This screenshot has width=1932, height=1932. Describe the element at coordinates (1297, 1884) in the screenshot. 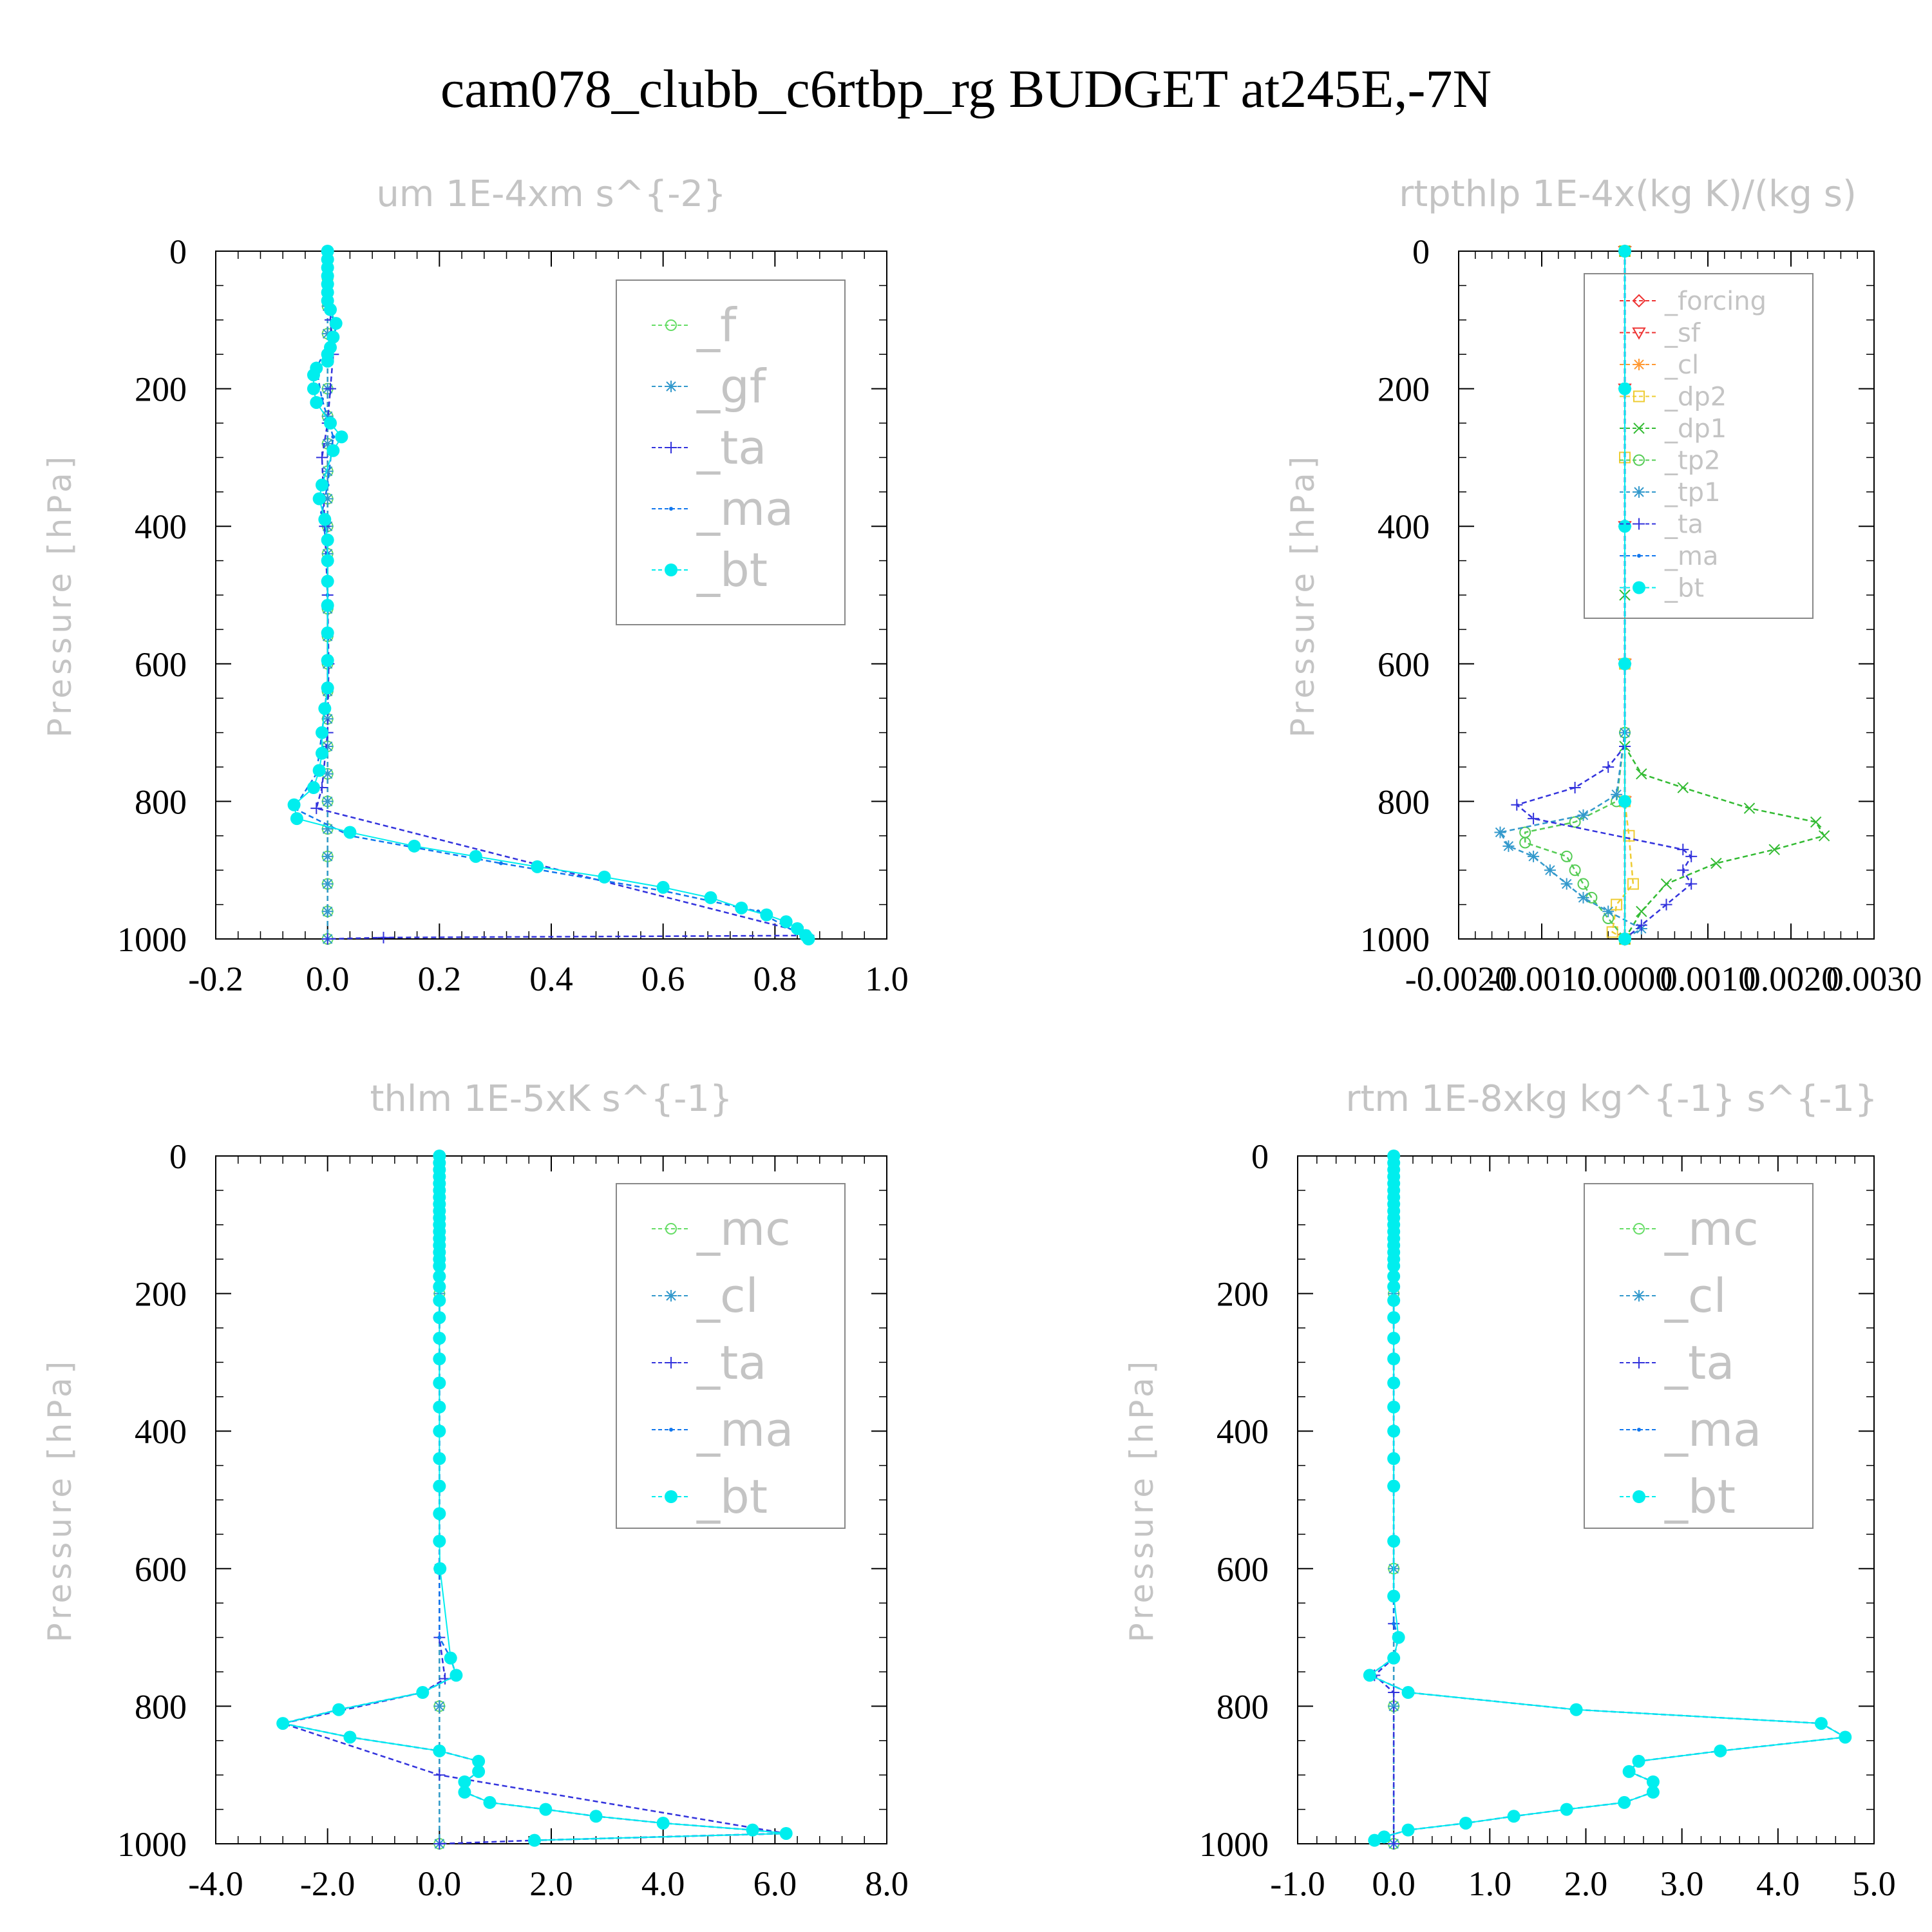

I see `x-tick-label: -1.0` at that location.